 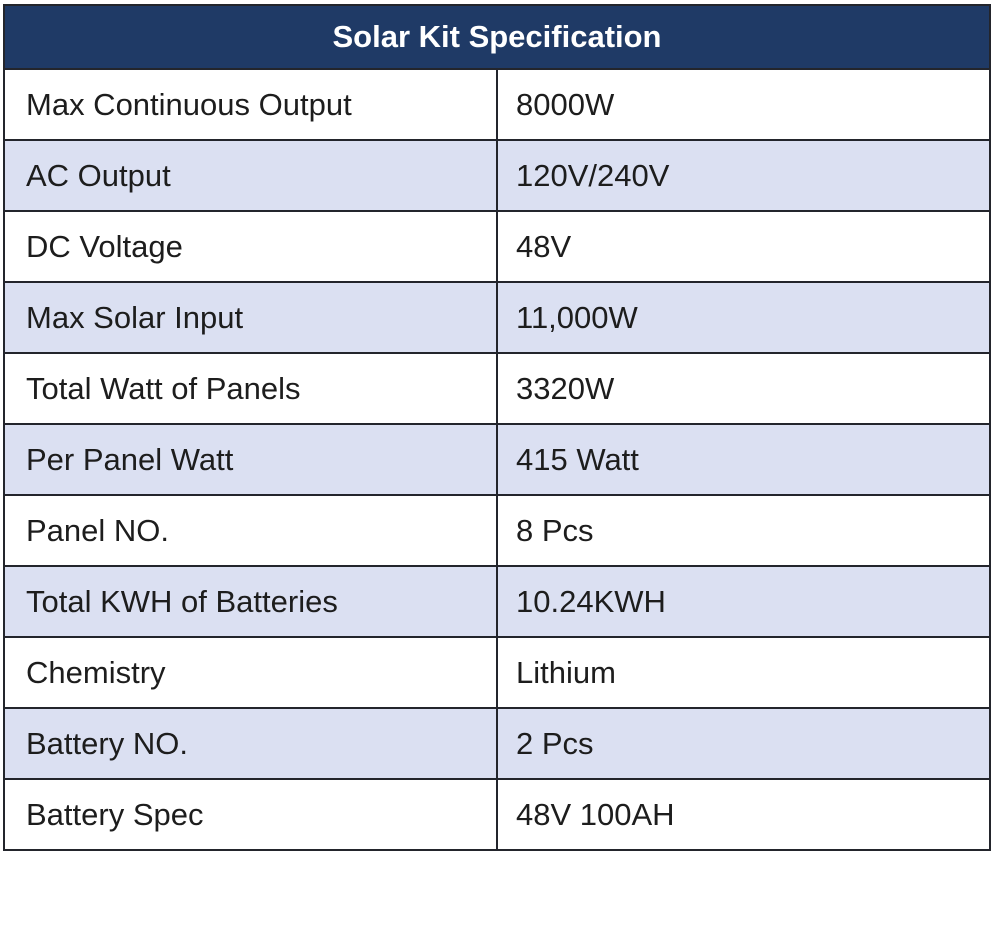 I want to click on spec-label: Total Watt of Panels, so click(x=250, y=388).